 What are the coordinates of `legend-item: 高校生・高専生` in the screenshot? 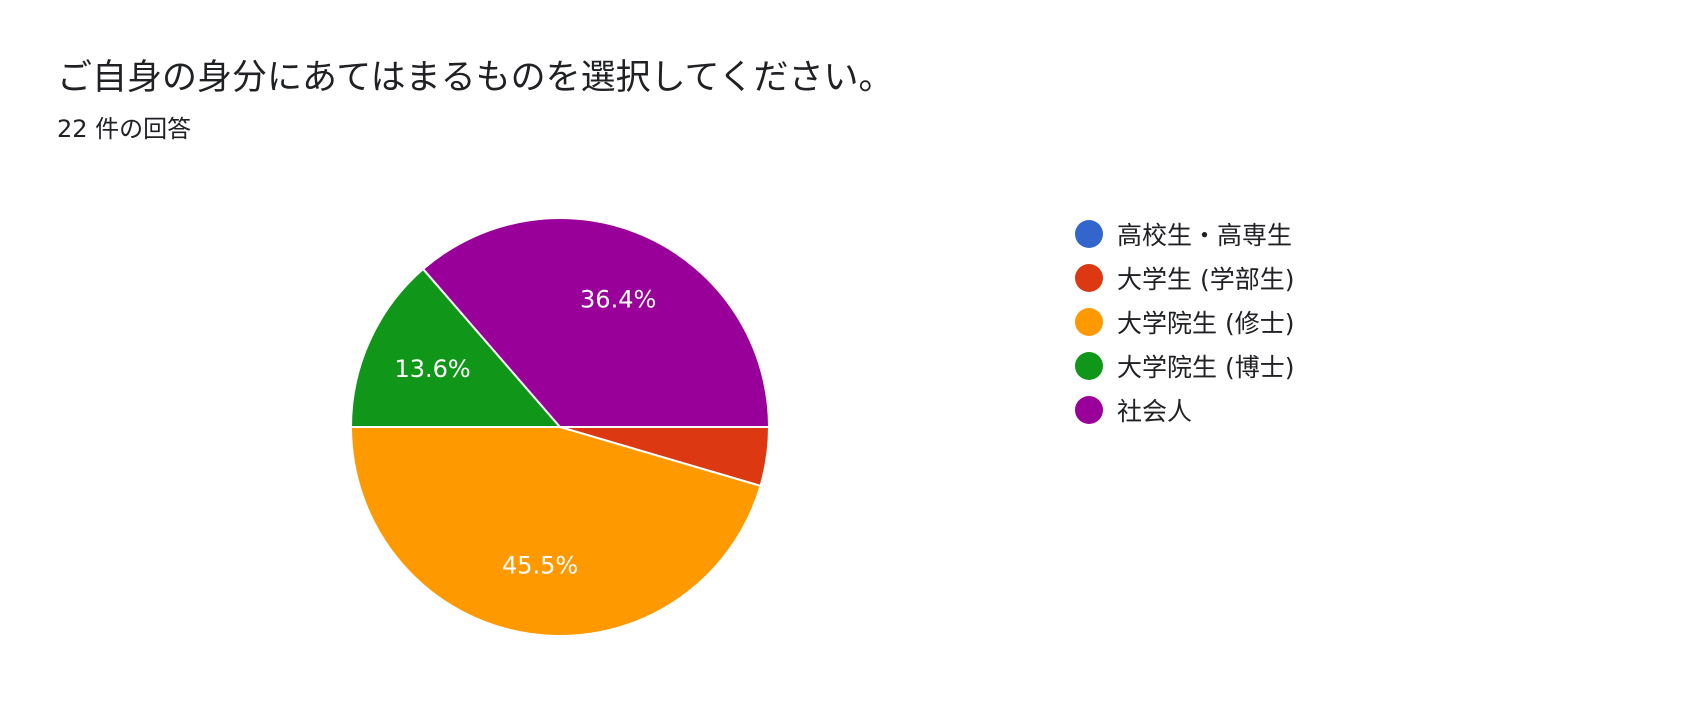 It's located at (1184, 234).